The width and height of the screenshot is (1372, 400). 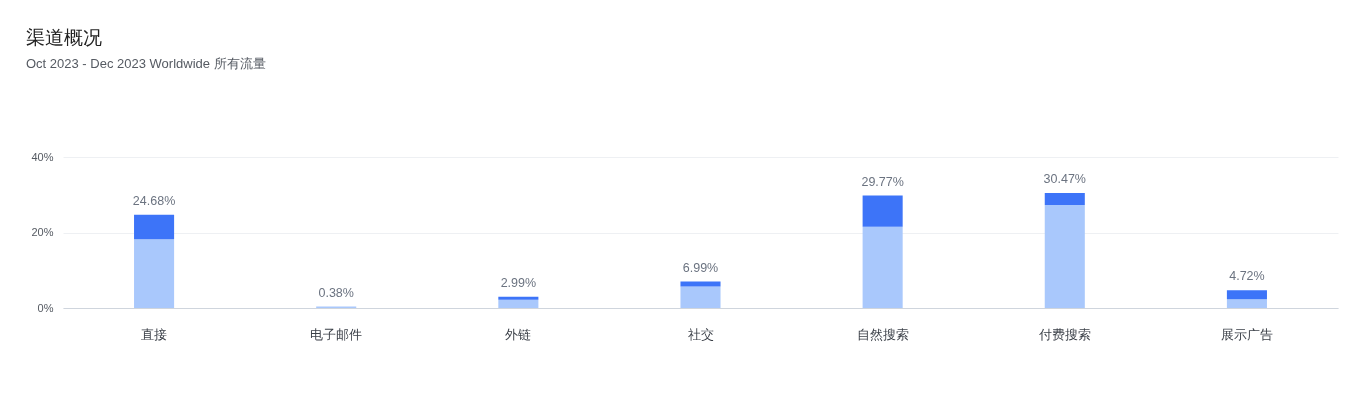 I want to click on total-label: 24.68%, so click(x=154, y=200).